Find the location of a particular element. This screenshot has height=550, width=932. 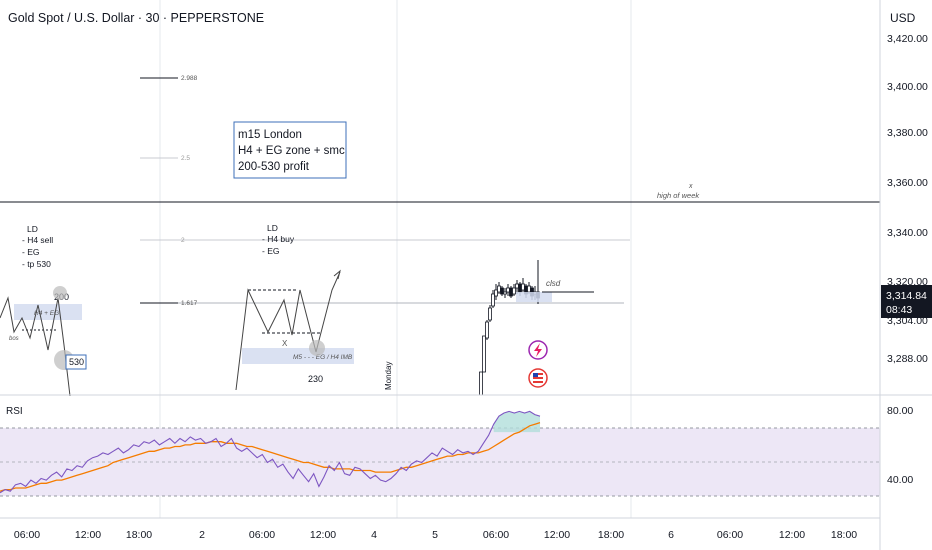

last-price-tag: 3,314.84 08:43 is located at coordinates (906, 301).